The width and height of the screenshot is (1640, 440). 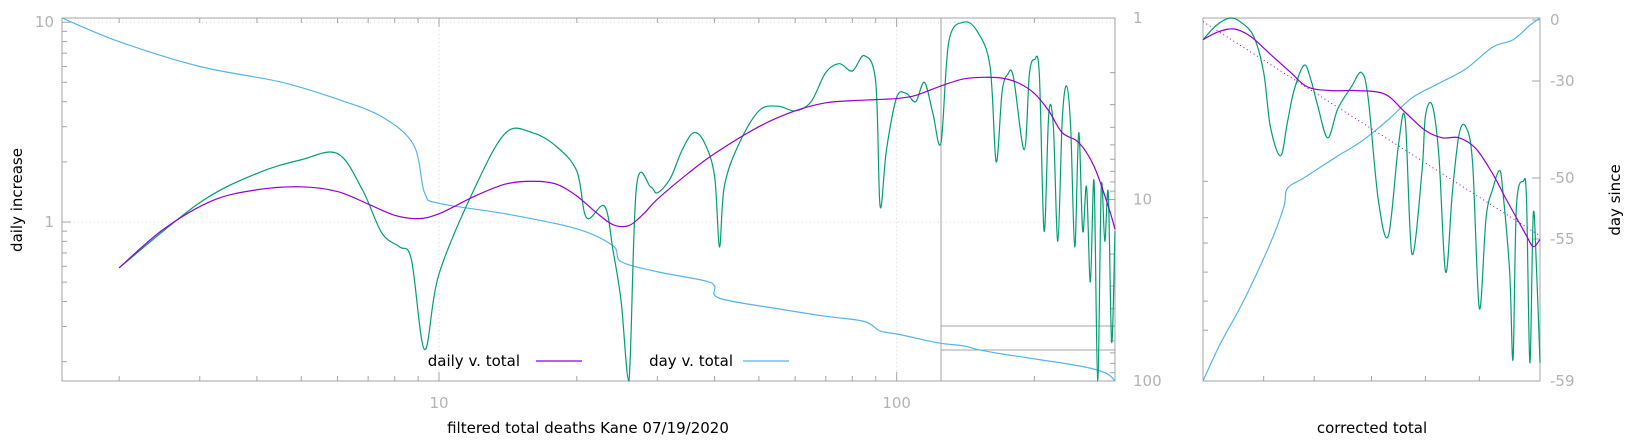 I want to click on legend-label-daily: daily v. total, so click(x=474, y=361).